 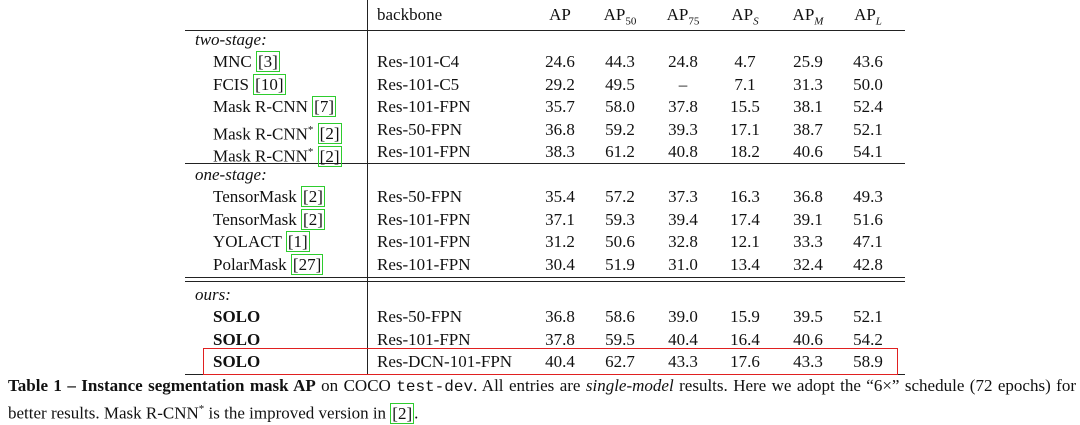 What do you see at coordinates (808, 18) in the screenshot?
I see `header-metric: APM` at bounding box center [808, 18].